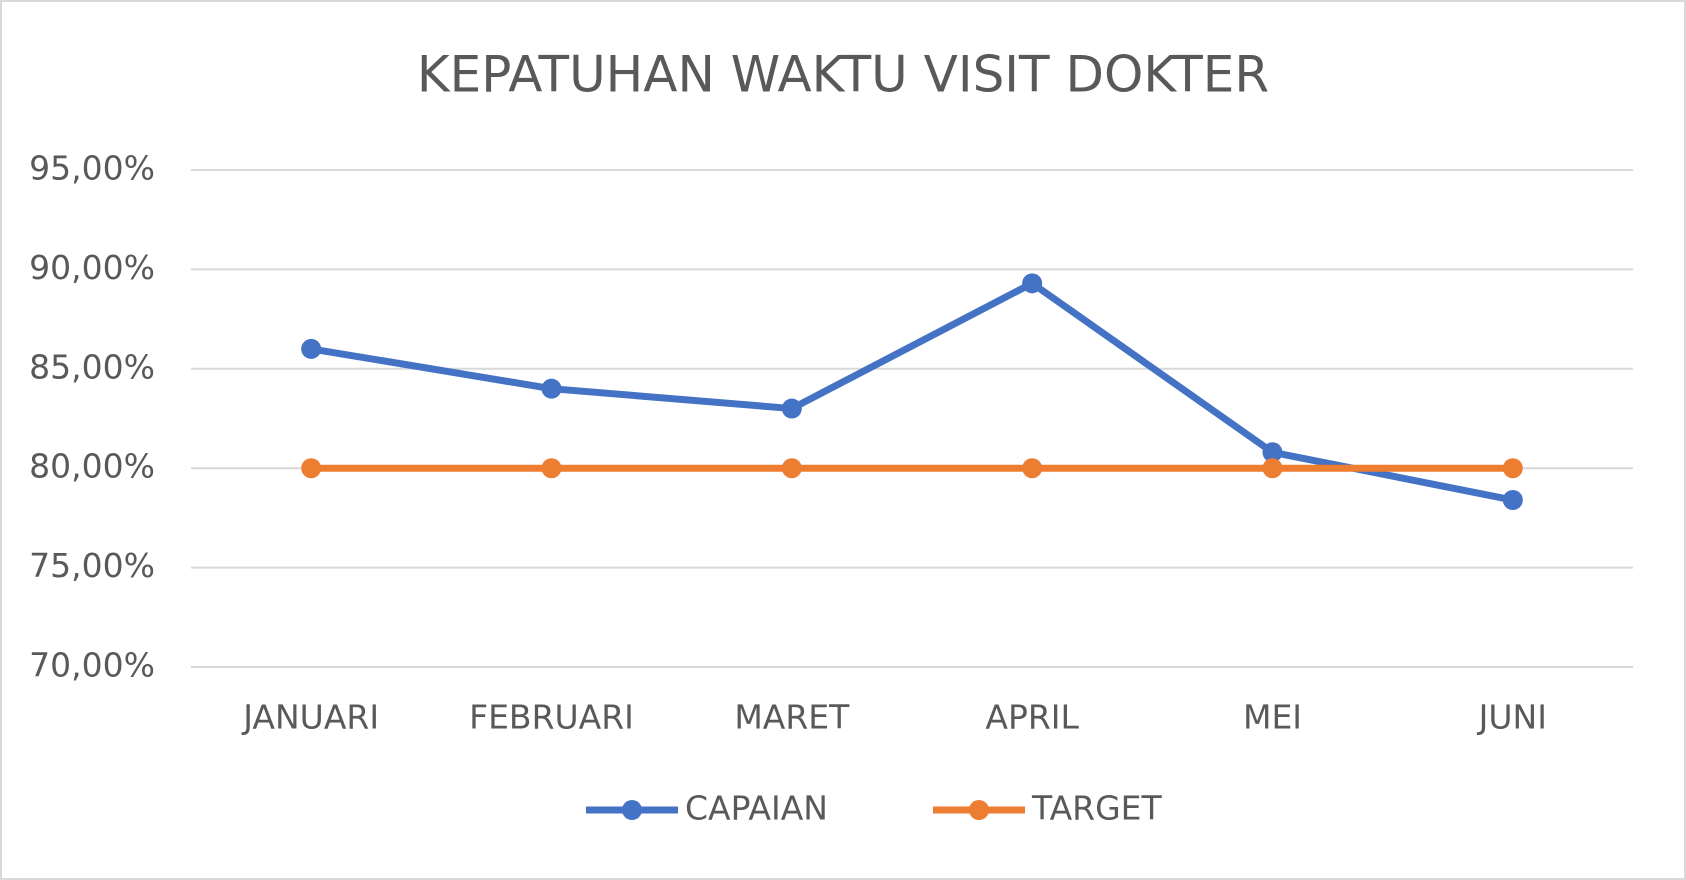 The width and height of the screenshot is (1686, 880). Describe the element at coordinates (92, 565) in the screenshot. I see `y-tick-label: 75,00%` at that location.